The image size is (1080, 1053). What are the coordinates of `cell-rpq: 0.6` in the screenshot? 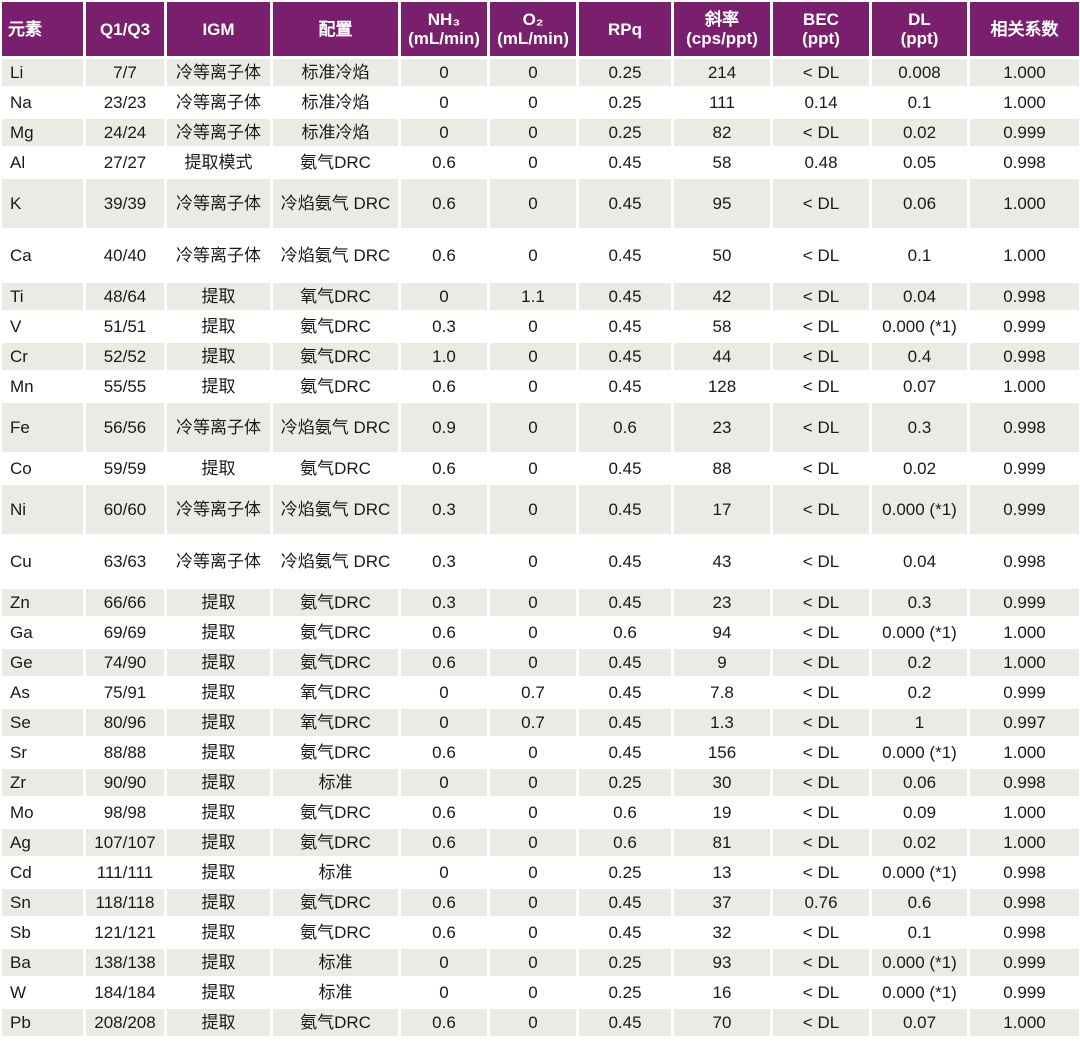 It's located at (625, 842).